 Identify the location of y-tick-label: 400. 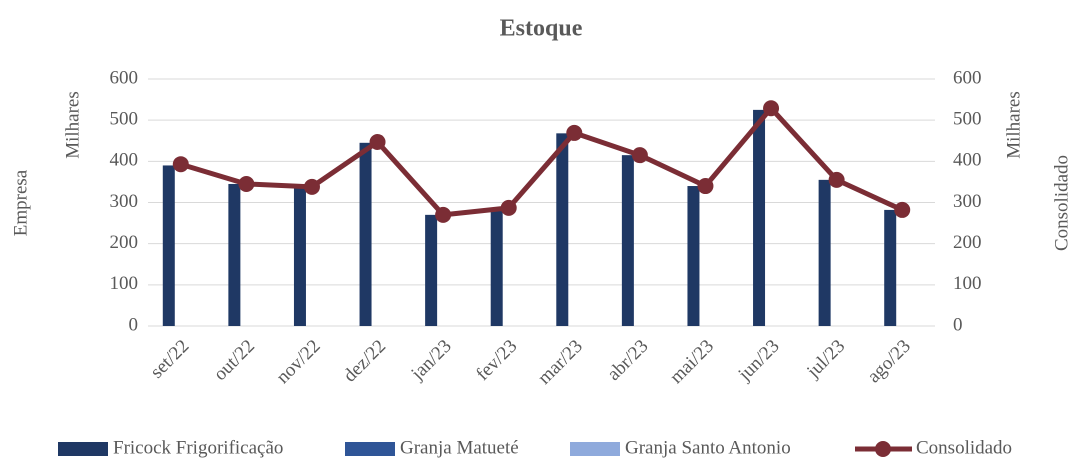
(124, 160).